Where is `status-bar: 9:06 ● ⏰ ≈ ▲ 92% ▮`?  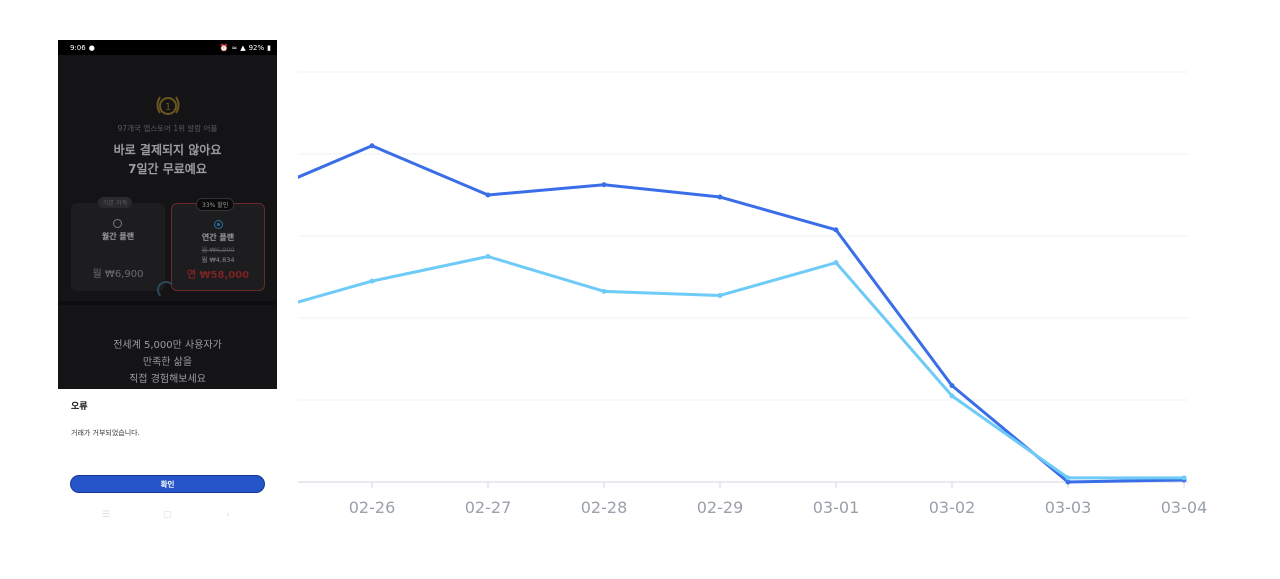
status-bar: 9:06 ● ⏰ ≈ ▲ 92% ▮ is located at coordinates (167, 47).